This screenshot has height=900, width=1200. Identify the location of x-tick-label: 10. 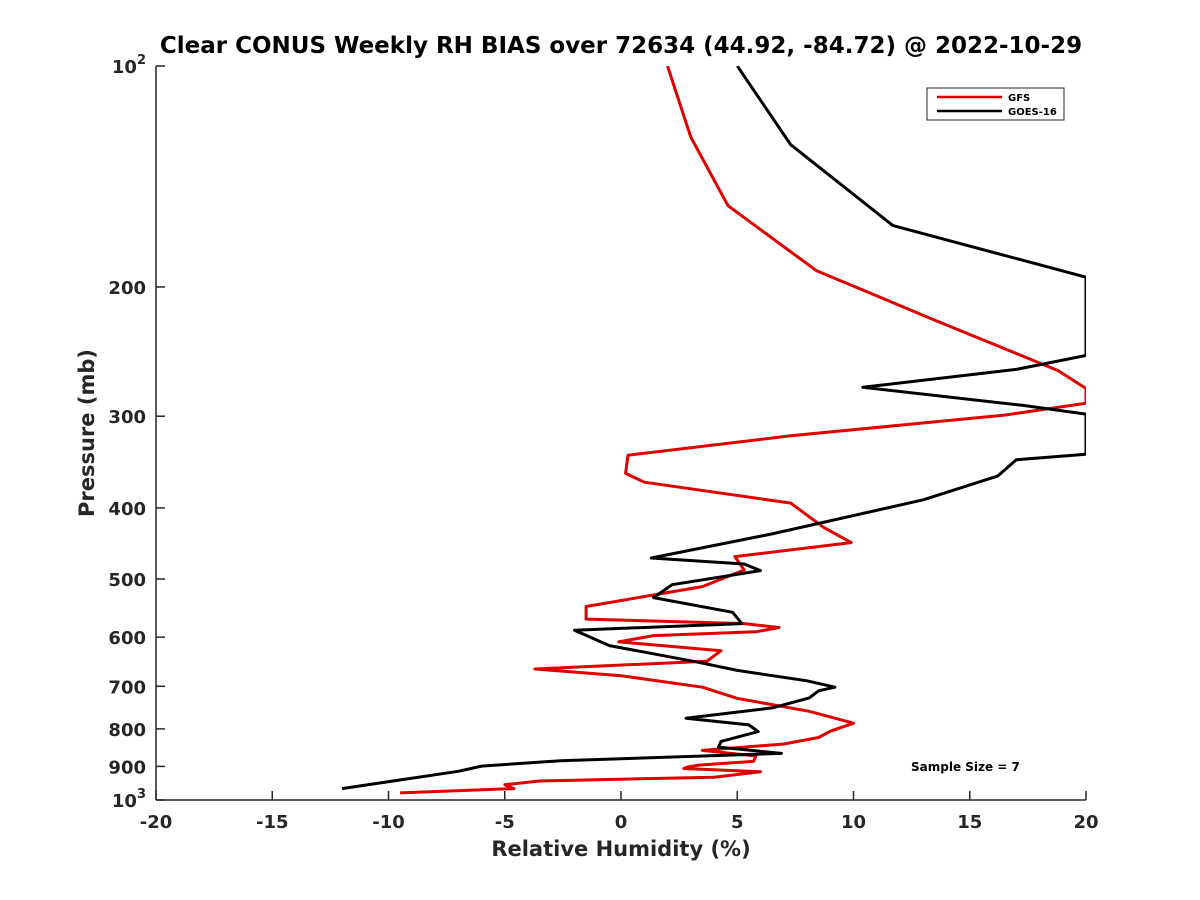
(853, 822).